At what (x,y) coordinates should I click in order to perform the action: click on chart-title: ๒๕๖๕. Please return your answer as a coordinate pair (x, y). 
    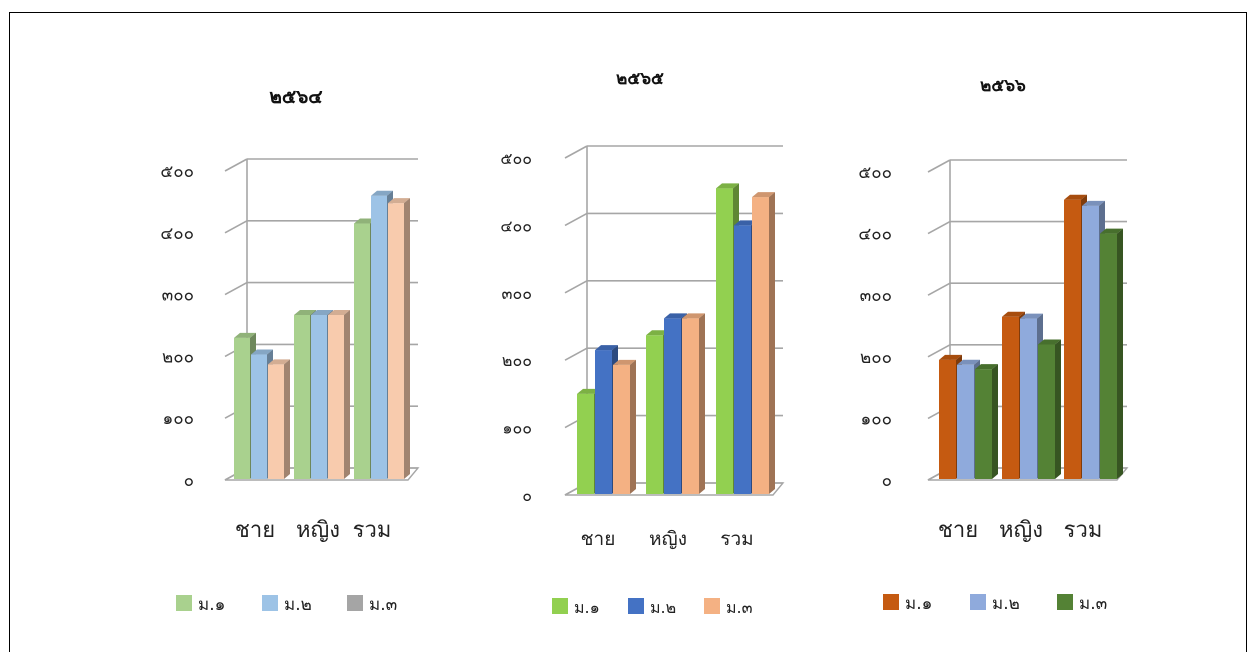
    Looking at the image, I should click on (640, 79).